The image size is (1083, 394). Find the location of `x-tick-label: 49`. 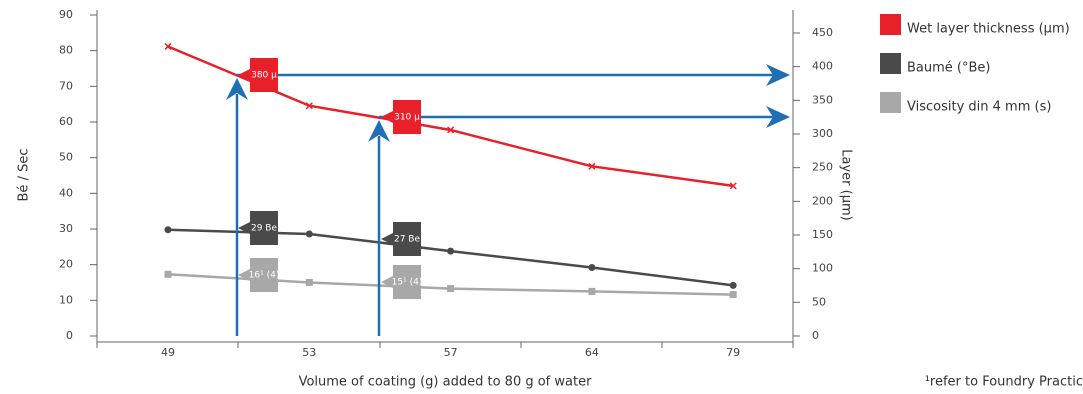

x-tick-label: 49 is located at coordinates (168, 352).